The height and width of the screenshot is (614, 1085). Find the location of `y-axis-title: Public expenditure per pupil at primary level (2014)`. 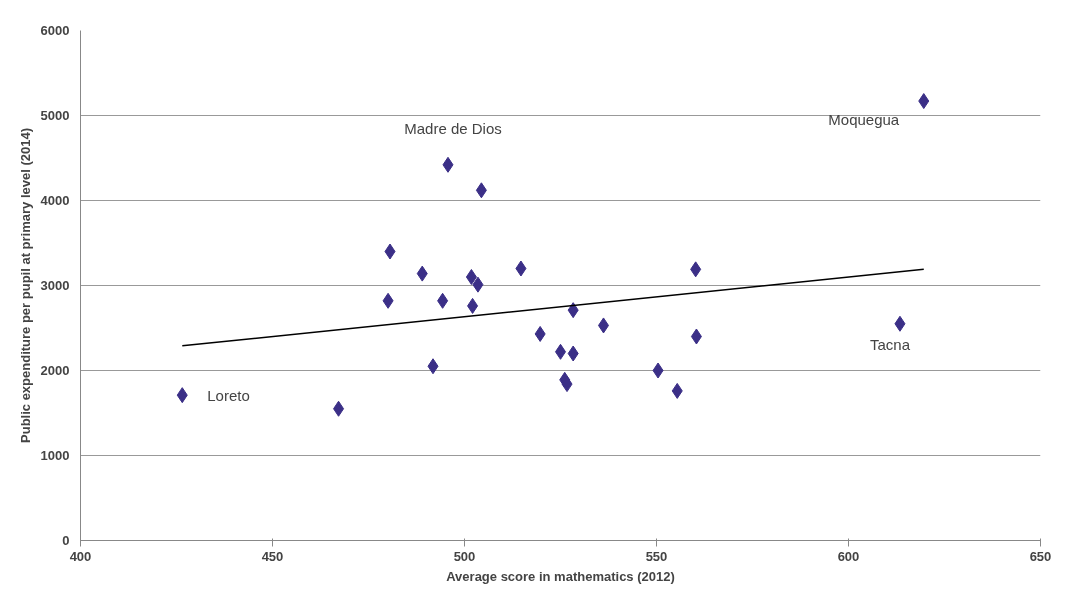

y-axis-title: Public expenditure per pupil at primary level (2014) is located at coordinates (25, 285).